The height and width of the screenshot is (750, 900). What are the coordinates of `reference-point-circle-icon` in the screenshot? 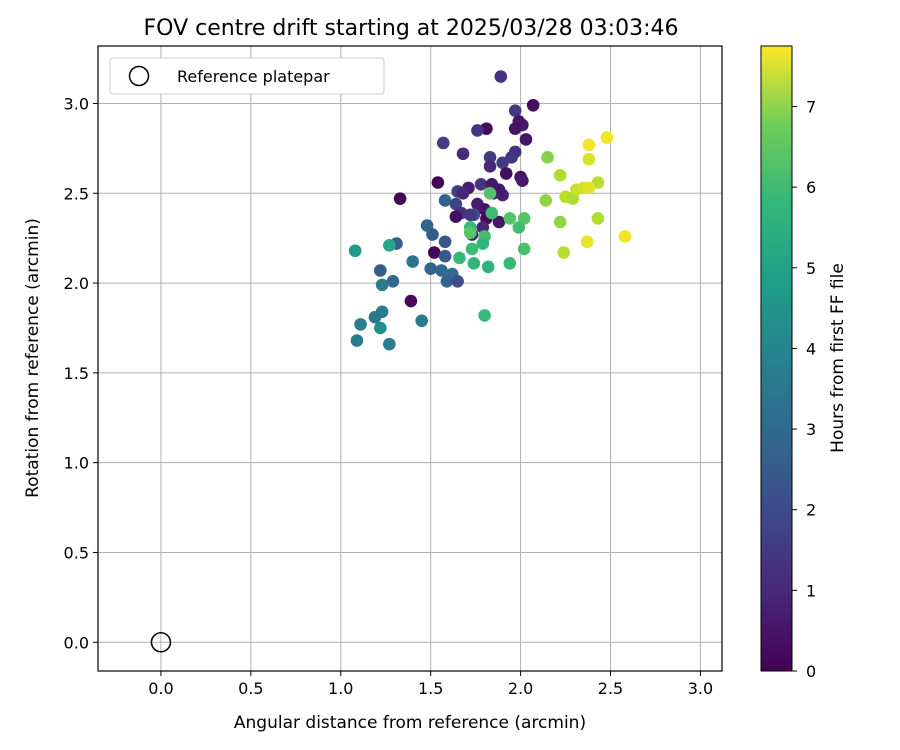 It's located at (161, 642).